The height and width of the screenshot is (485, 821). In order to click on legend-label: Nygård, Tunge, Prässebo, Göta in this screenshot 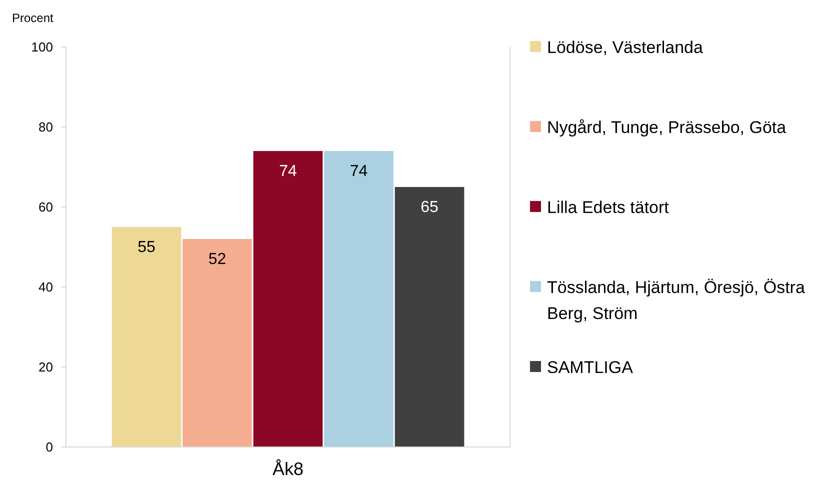, I will do `click(667, 127)`.